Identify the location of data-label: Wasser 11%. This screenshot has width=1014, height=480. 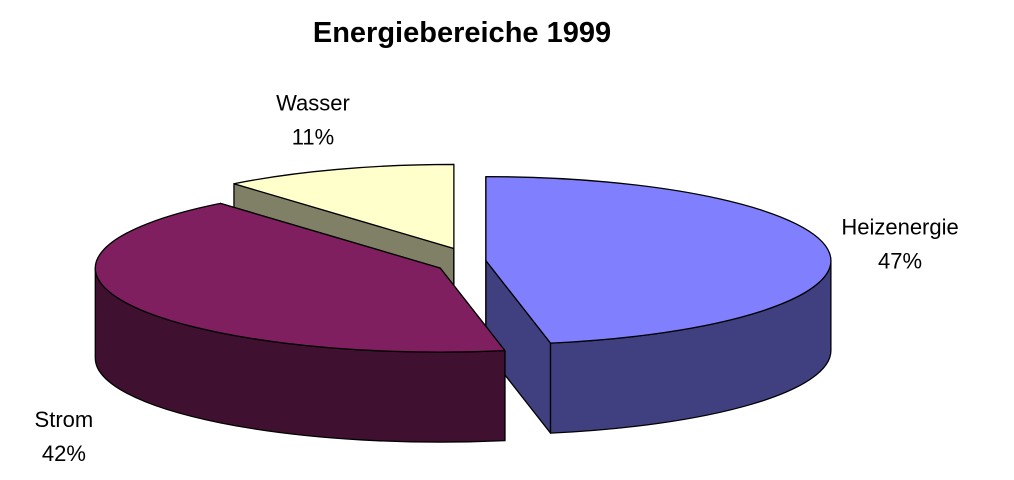
(313, 120).